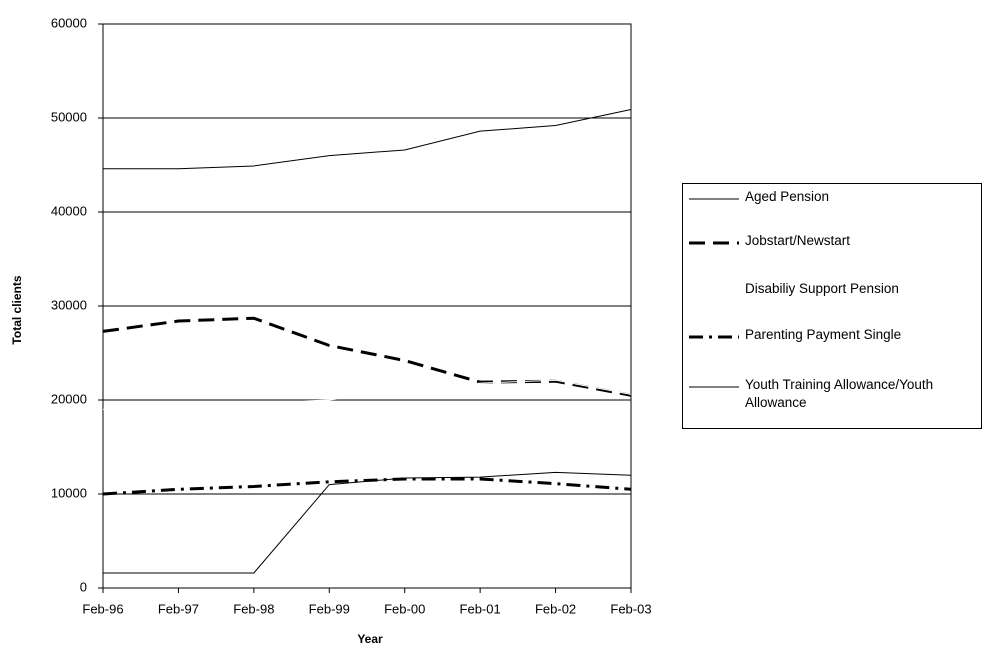 The image size is (984, 653). I want to click on legend-label: Disabiliy Support Pension, so click(822, 288).